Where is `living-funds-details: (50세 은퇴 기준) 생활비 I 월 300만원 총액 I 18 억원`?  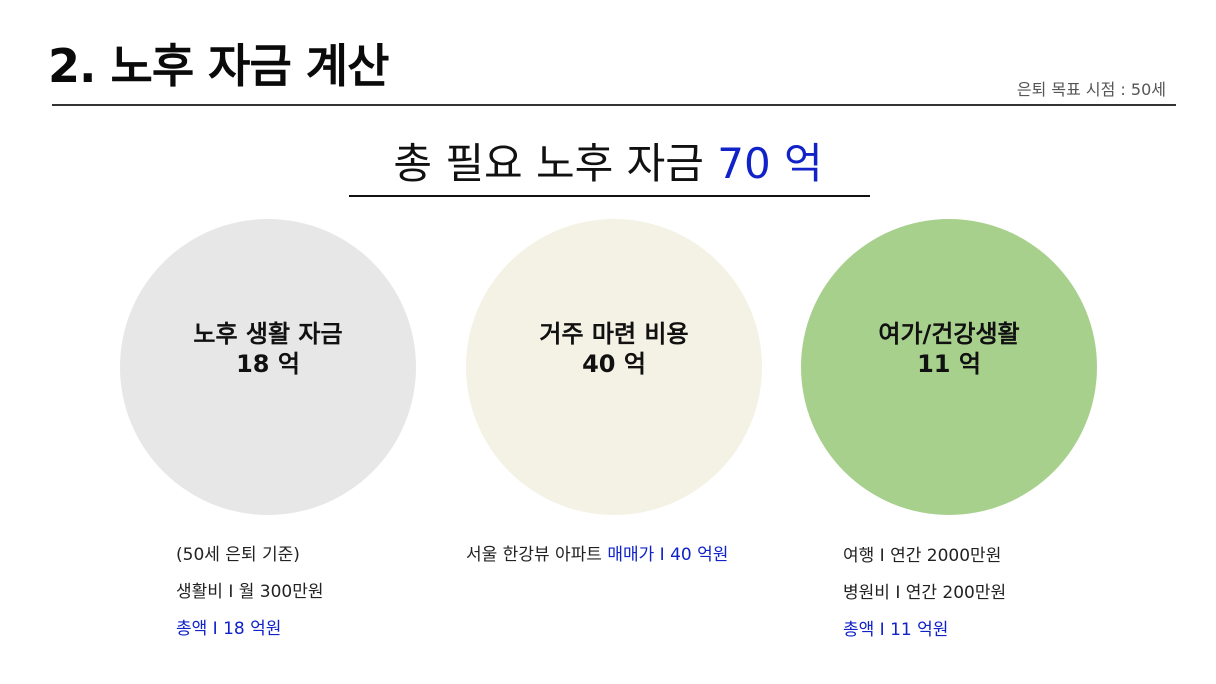
living-funds-details: (50세 은퇴 기준) 생활비 I 월 300만원 총액 I 18 억원 is located at coordinates (250, 595).